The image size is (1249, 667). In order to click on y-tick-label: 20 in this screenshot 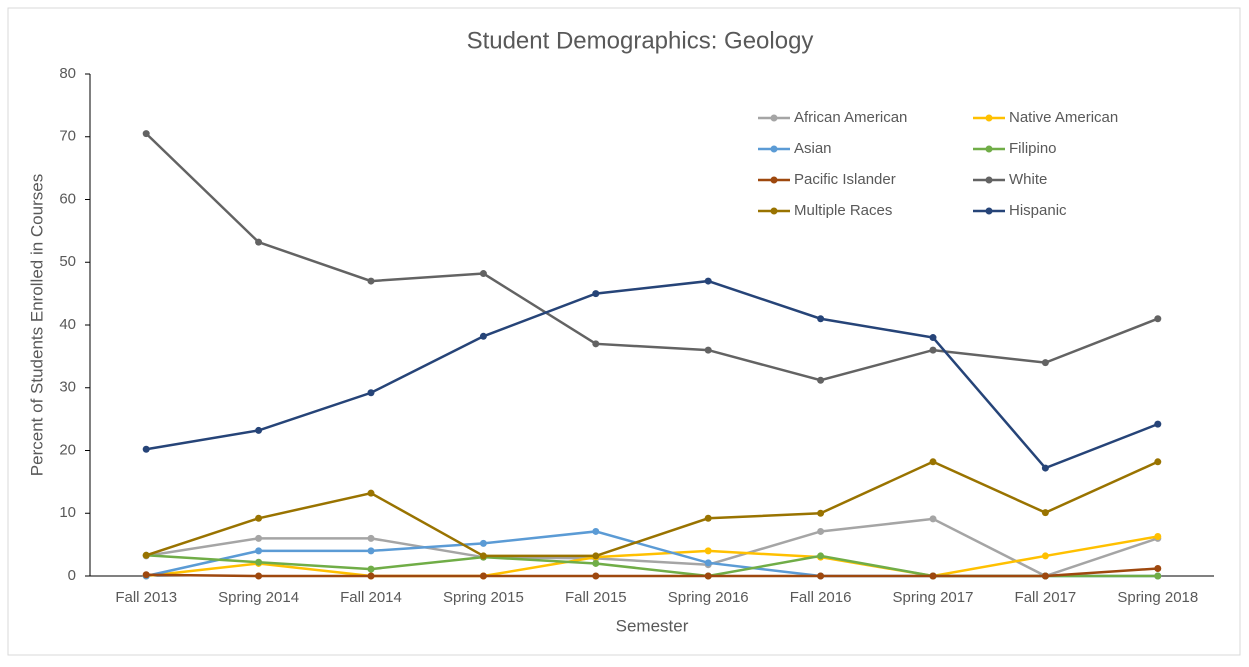, I will do `click(67, 449)`.